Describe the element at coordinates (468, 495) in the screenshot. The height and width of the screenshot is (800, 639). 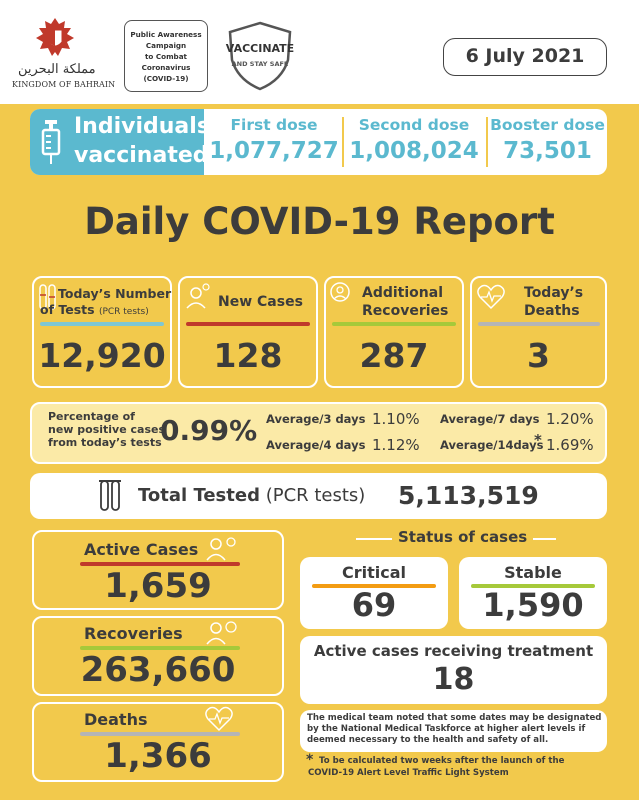
I see `total-tested-value: 5,113,519` at that location.